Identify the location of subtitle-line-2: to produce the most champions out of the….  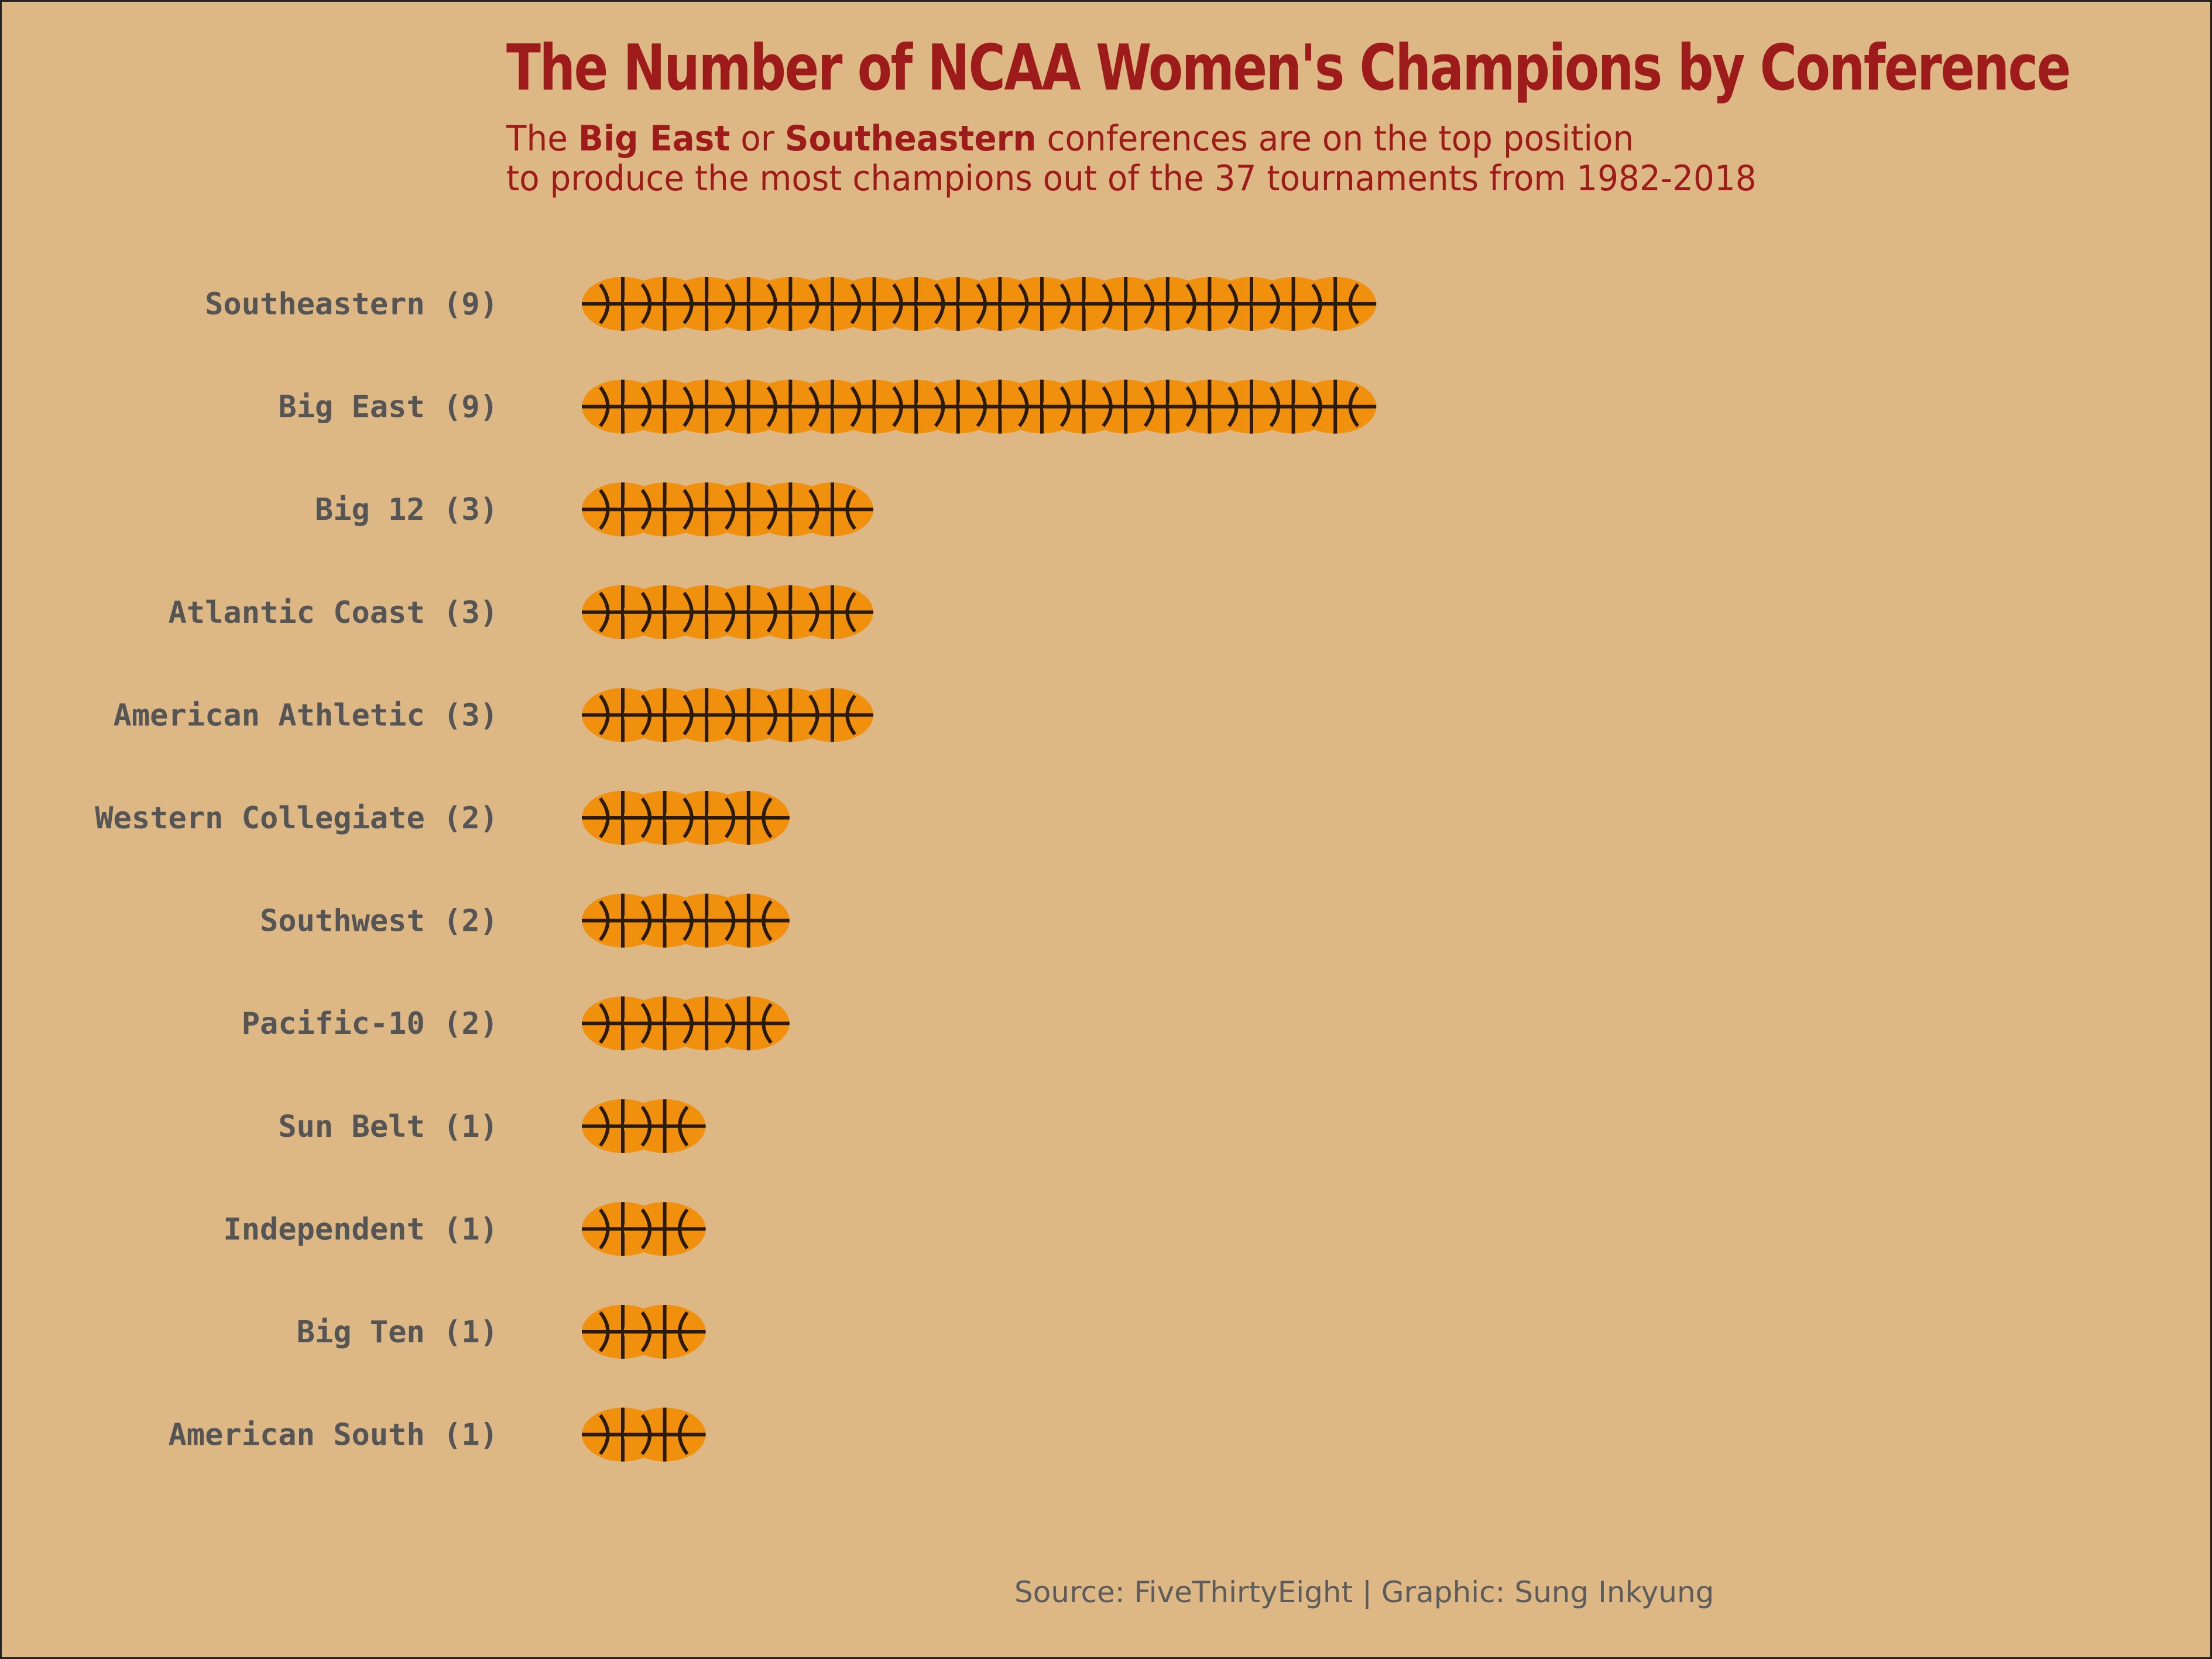
(1131, 178).